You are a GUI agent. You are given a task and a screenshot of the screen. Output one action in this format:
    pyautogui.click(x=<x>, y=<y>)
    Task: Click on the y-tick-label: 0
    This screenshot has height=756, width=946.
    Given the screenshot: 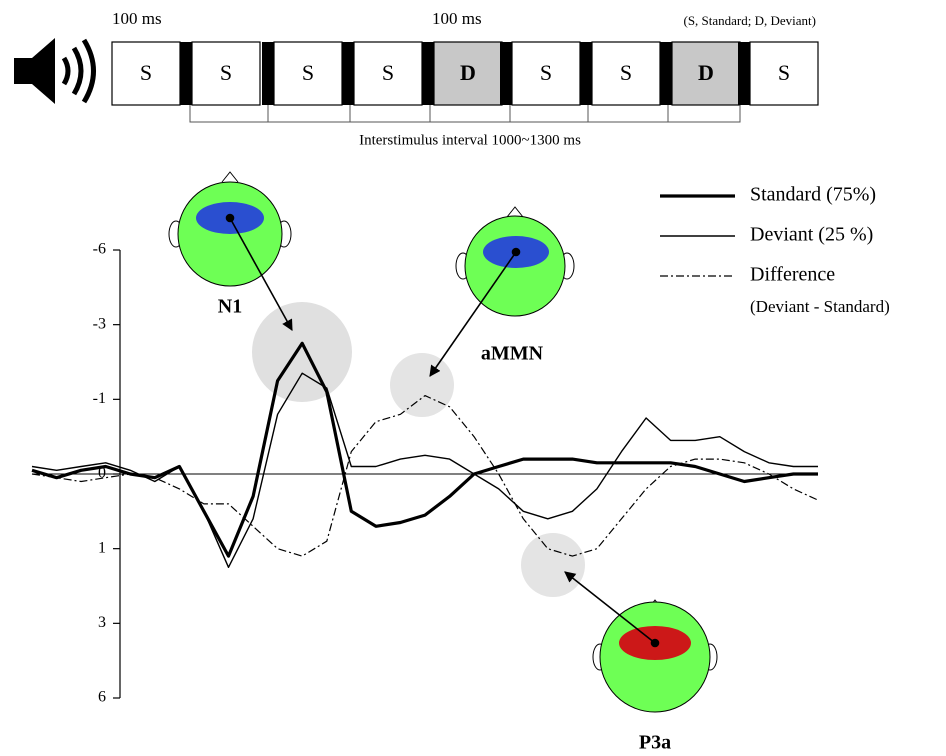 What is the action you would take?
    pyautogui.click(x=102, y=473)
    